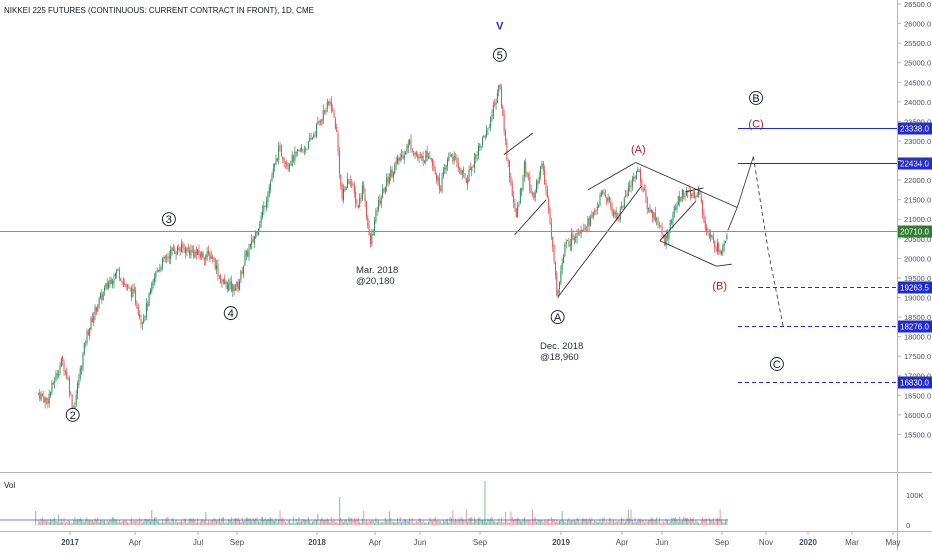  I want to click on y-tick-label: 20500.0, so click(917, 239).